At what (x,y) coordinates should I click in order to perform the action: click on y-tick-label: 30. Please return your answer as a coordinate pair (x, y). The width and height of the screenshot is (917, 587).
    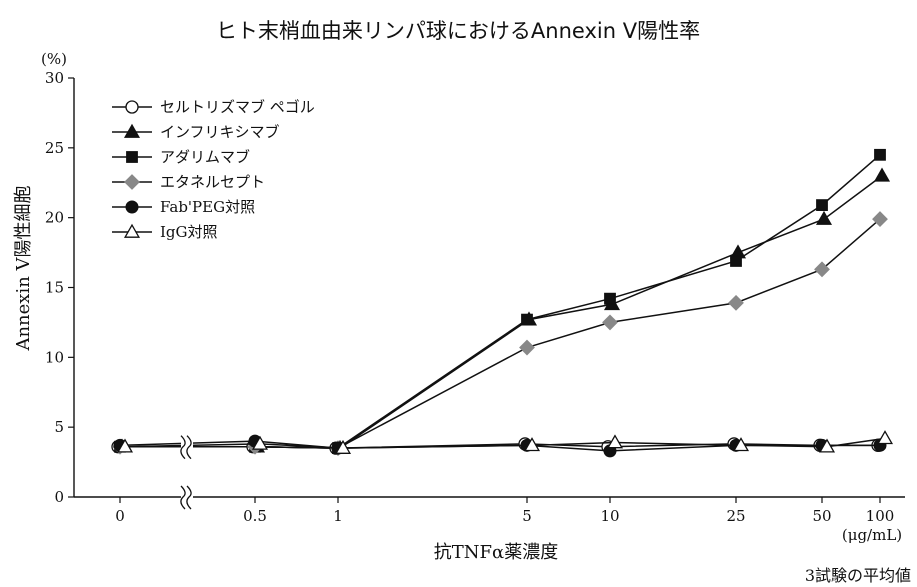
    Looking at the image, I should click on (54, 78).